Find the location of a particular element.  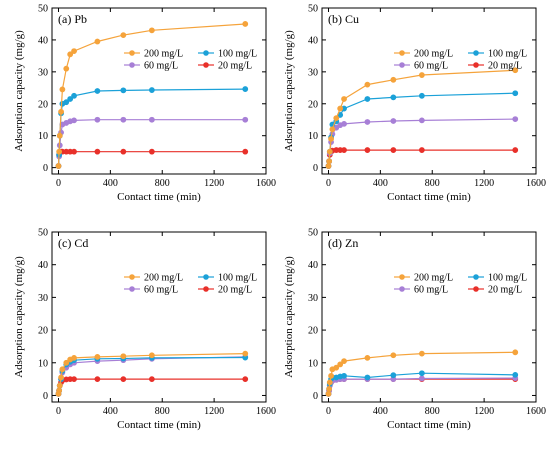

y-tick-label: 20 is located at coordinates (43, 104).